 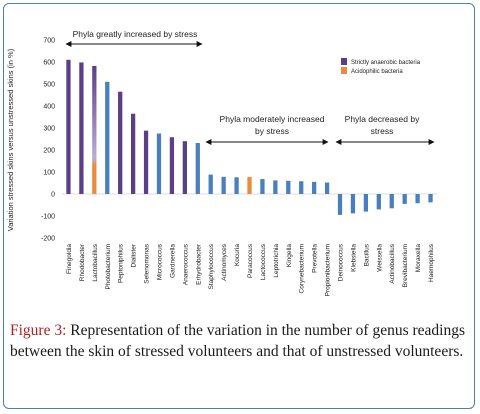 What do you see at coordinates (275, 187) in the screenshot?
I see `bar-leptotrichia` at bounding box center [275, 187].